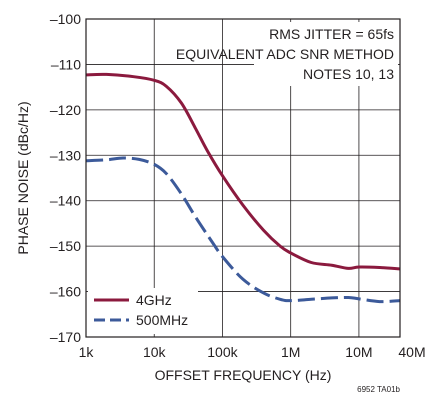 This screenshot has height=393, width=428. Describe the element at coordinates (358, 352) in the screenshot. I see `x-tick-label: 10M` at that location.